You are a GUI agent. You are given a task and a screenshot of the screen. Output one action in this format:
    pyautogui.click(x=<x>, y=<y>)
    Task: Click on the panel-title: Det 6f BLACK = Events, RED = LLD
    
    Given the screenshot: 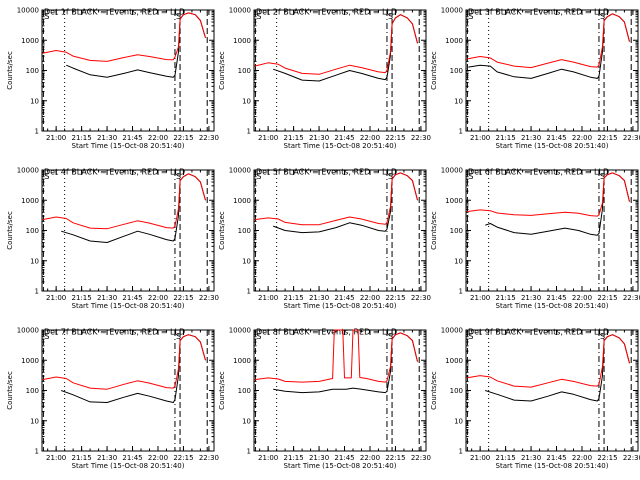 What is the action you would take?
    pyautogui.click(x=538, y=172)
    